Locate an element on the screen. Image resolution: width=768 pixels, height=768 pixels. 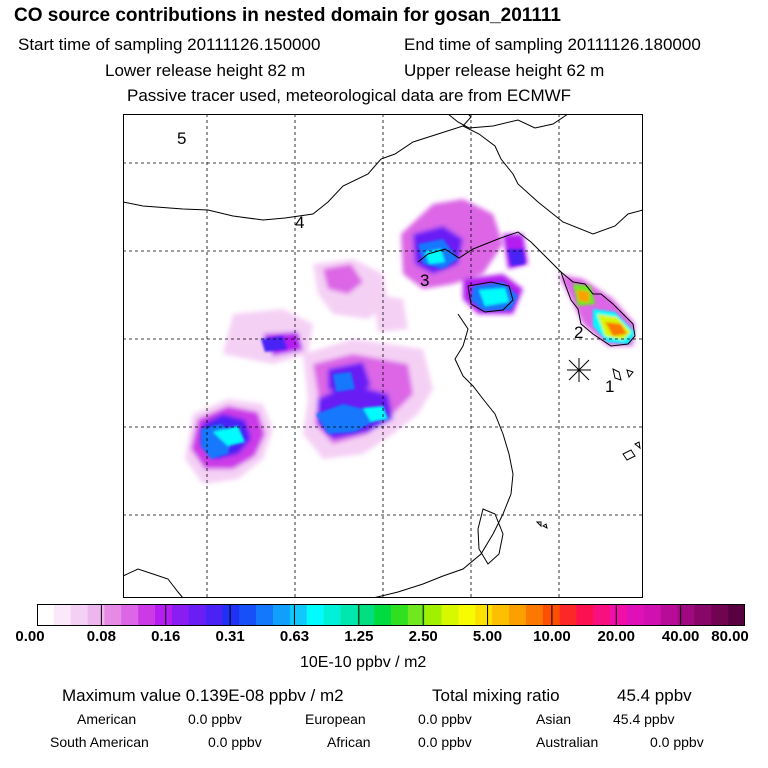
maximum-value: Maximum value 0.139E-08 ppbv / m2 is located at coordinates (203, 695).